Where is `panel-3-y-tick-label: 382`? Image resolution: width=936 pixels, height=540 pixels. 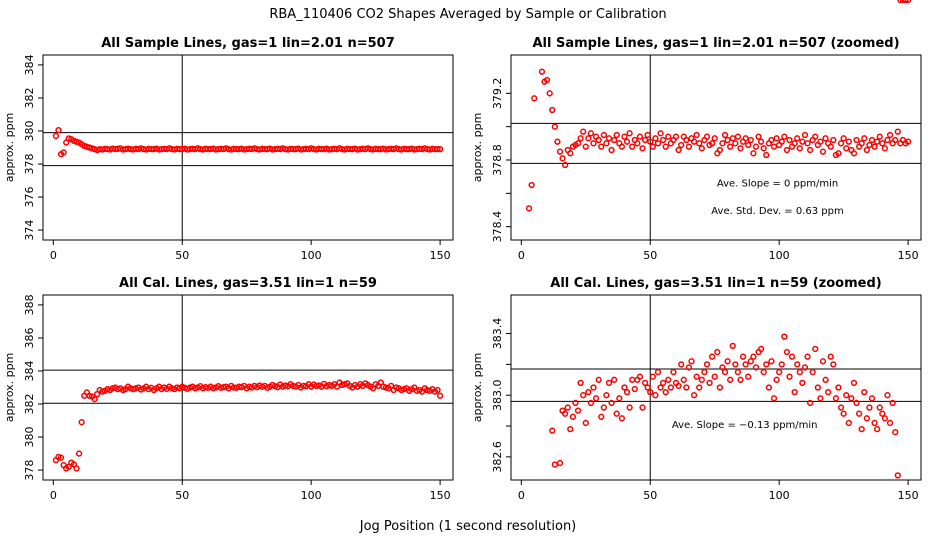
panel-3-y-tick-label: 382 is located at coordinates (29, 404).